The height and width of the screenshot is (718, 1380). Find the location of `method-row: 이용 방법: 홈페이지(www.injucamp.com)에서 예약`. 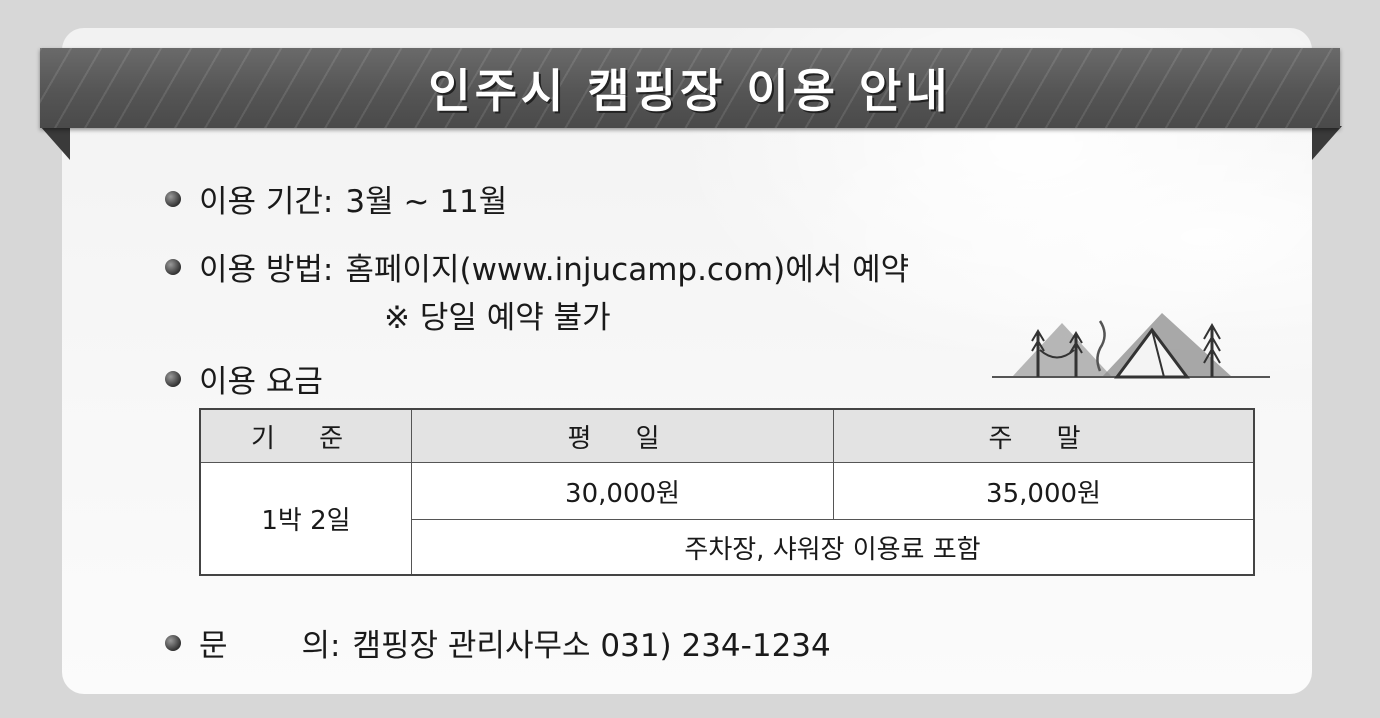

method-row: 이용 방법: 홈페이지(www.injucamp.com)에서 예약 is located at coordinates (537, 266).